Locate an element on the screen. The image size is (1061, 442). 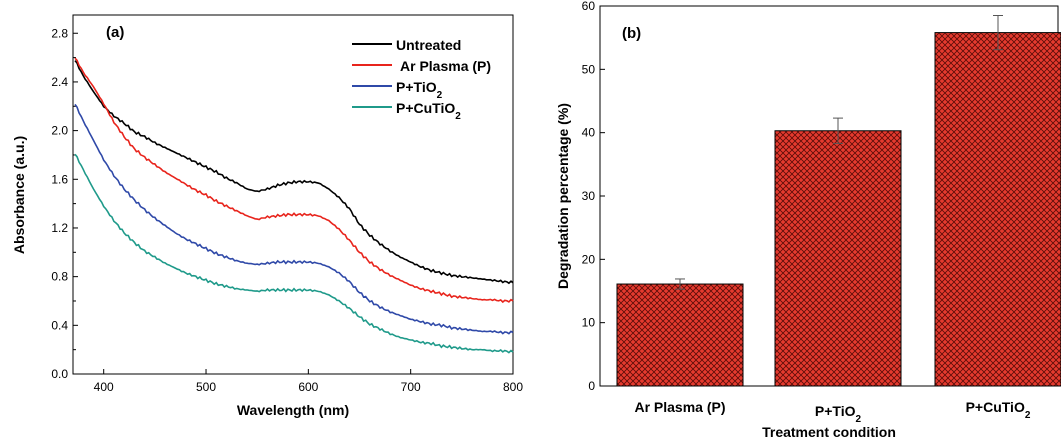
y-tick-label: 2.8 is located at coordinates (59, 33).